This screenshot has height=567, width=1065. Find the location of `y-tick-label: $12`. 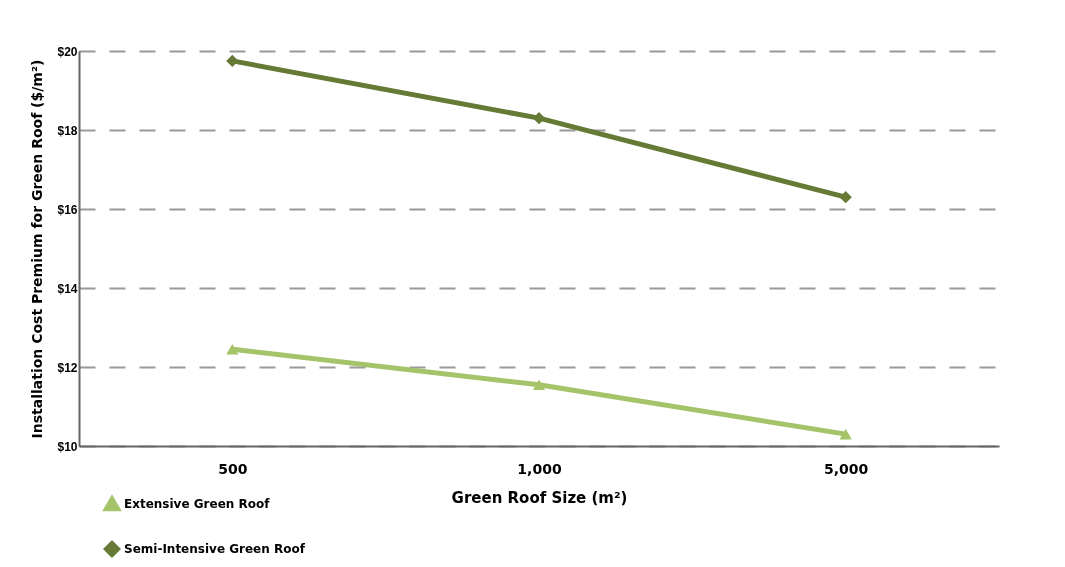

y-tick-label: $12 is located at coordinates (67, 367).